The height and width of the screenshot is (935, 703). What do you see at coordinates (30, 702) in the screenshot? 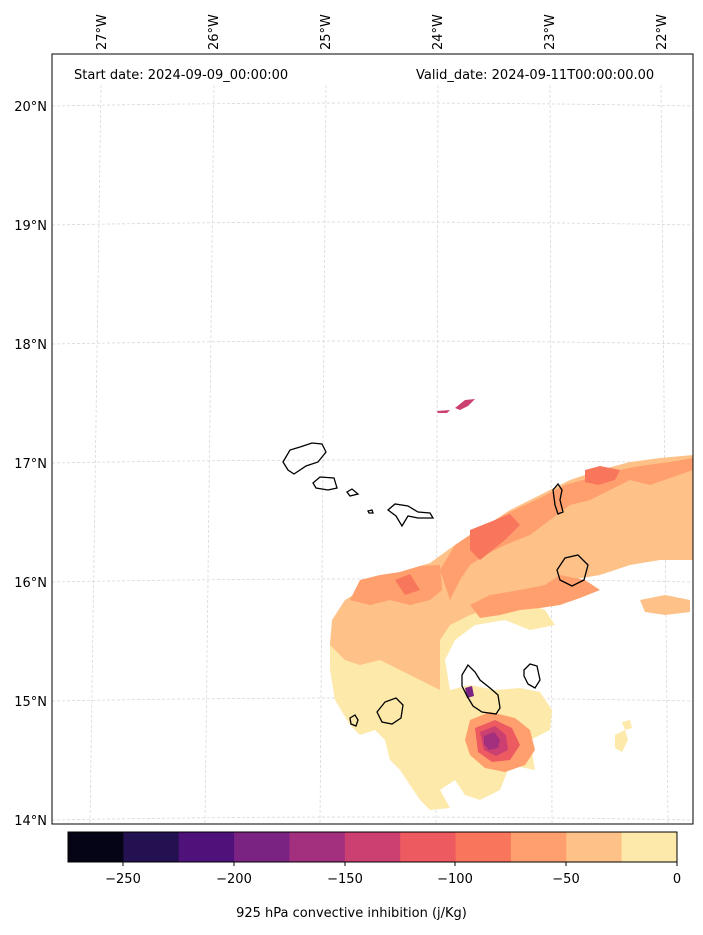
I see `lat-label: 15°N` at bounding box center [30, 702].